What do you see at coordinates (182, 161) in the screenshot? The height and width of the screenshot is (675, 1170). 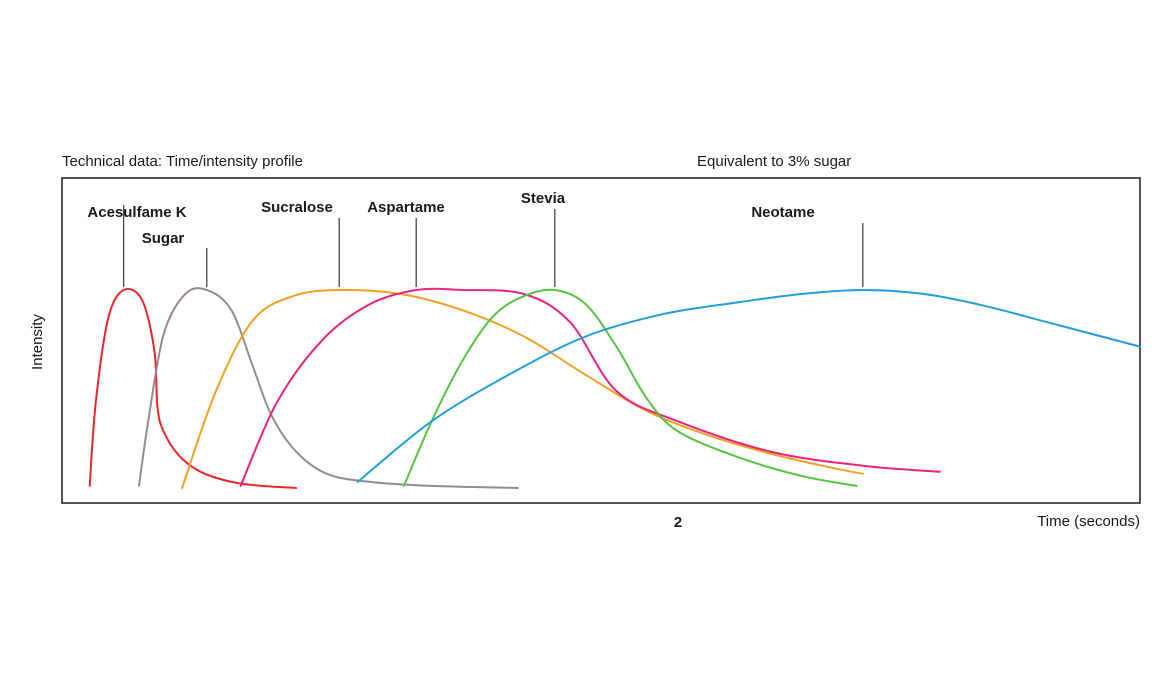 I see `chart-title: Technical data: Time/intensity profile` at bounding box center [182, 161].